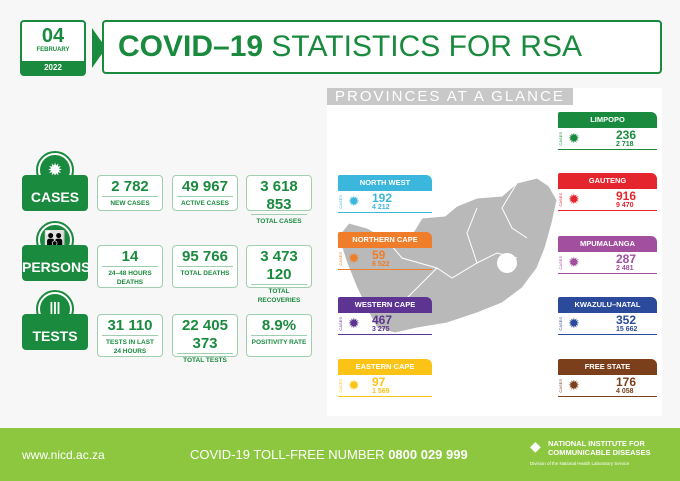 This screenshot has width=680, height=481. Describe the element at coordinates (626, 259) in the screenshot. I see `province-new-cases: 287` at that location.